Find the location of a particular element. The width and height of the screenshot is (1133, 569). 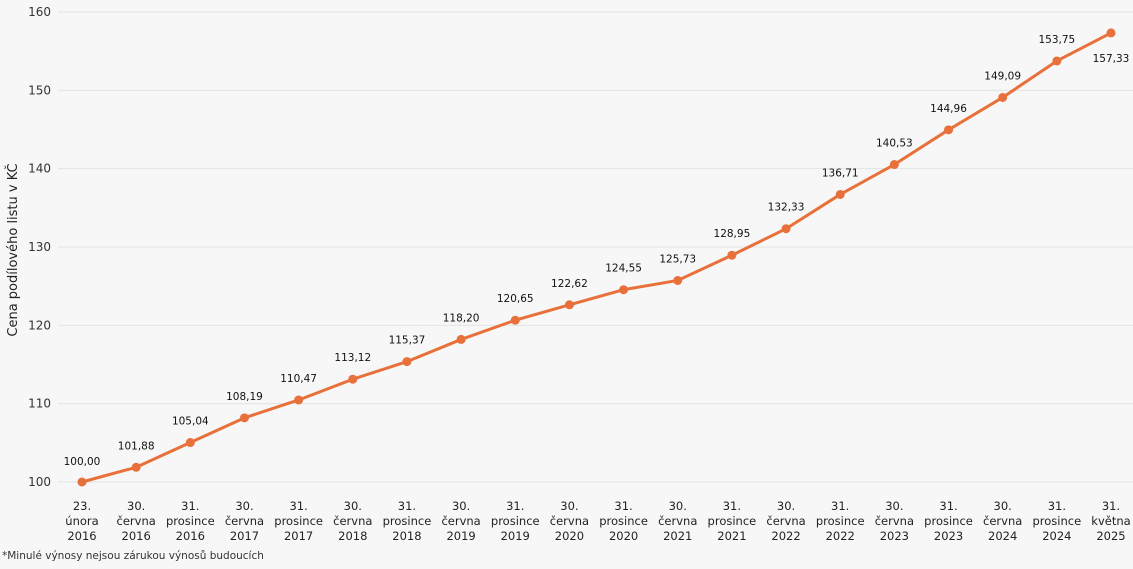

x-tick-label-line: 2016 is located at coordinates (136, 536).